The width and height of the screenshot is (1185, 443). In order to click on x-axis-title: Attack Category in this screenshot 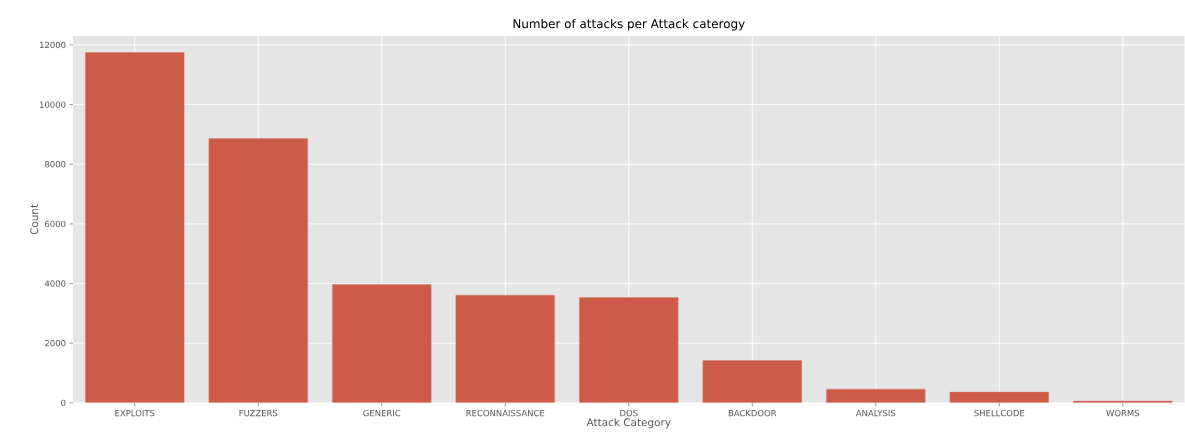, I will do `click(628, 423)`.